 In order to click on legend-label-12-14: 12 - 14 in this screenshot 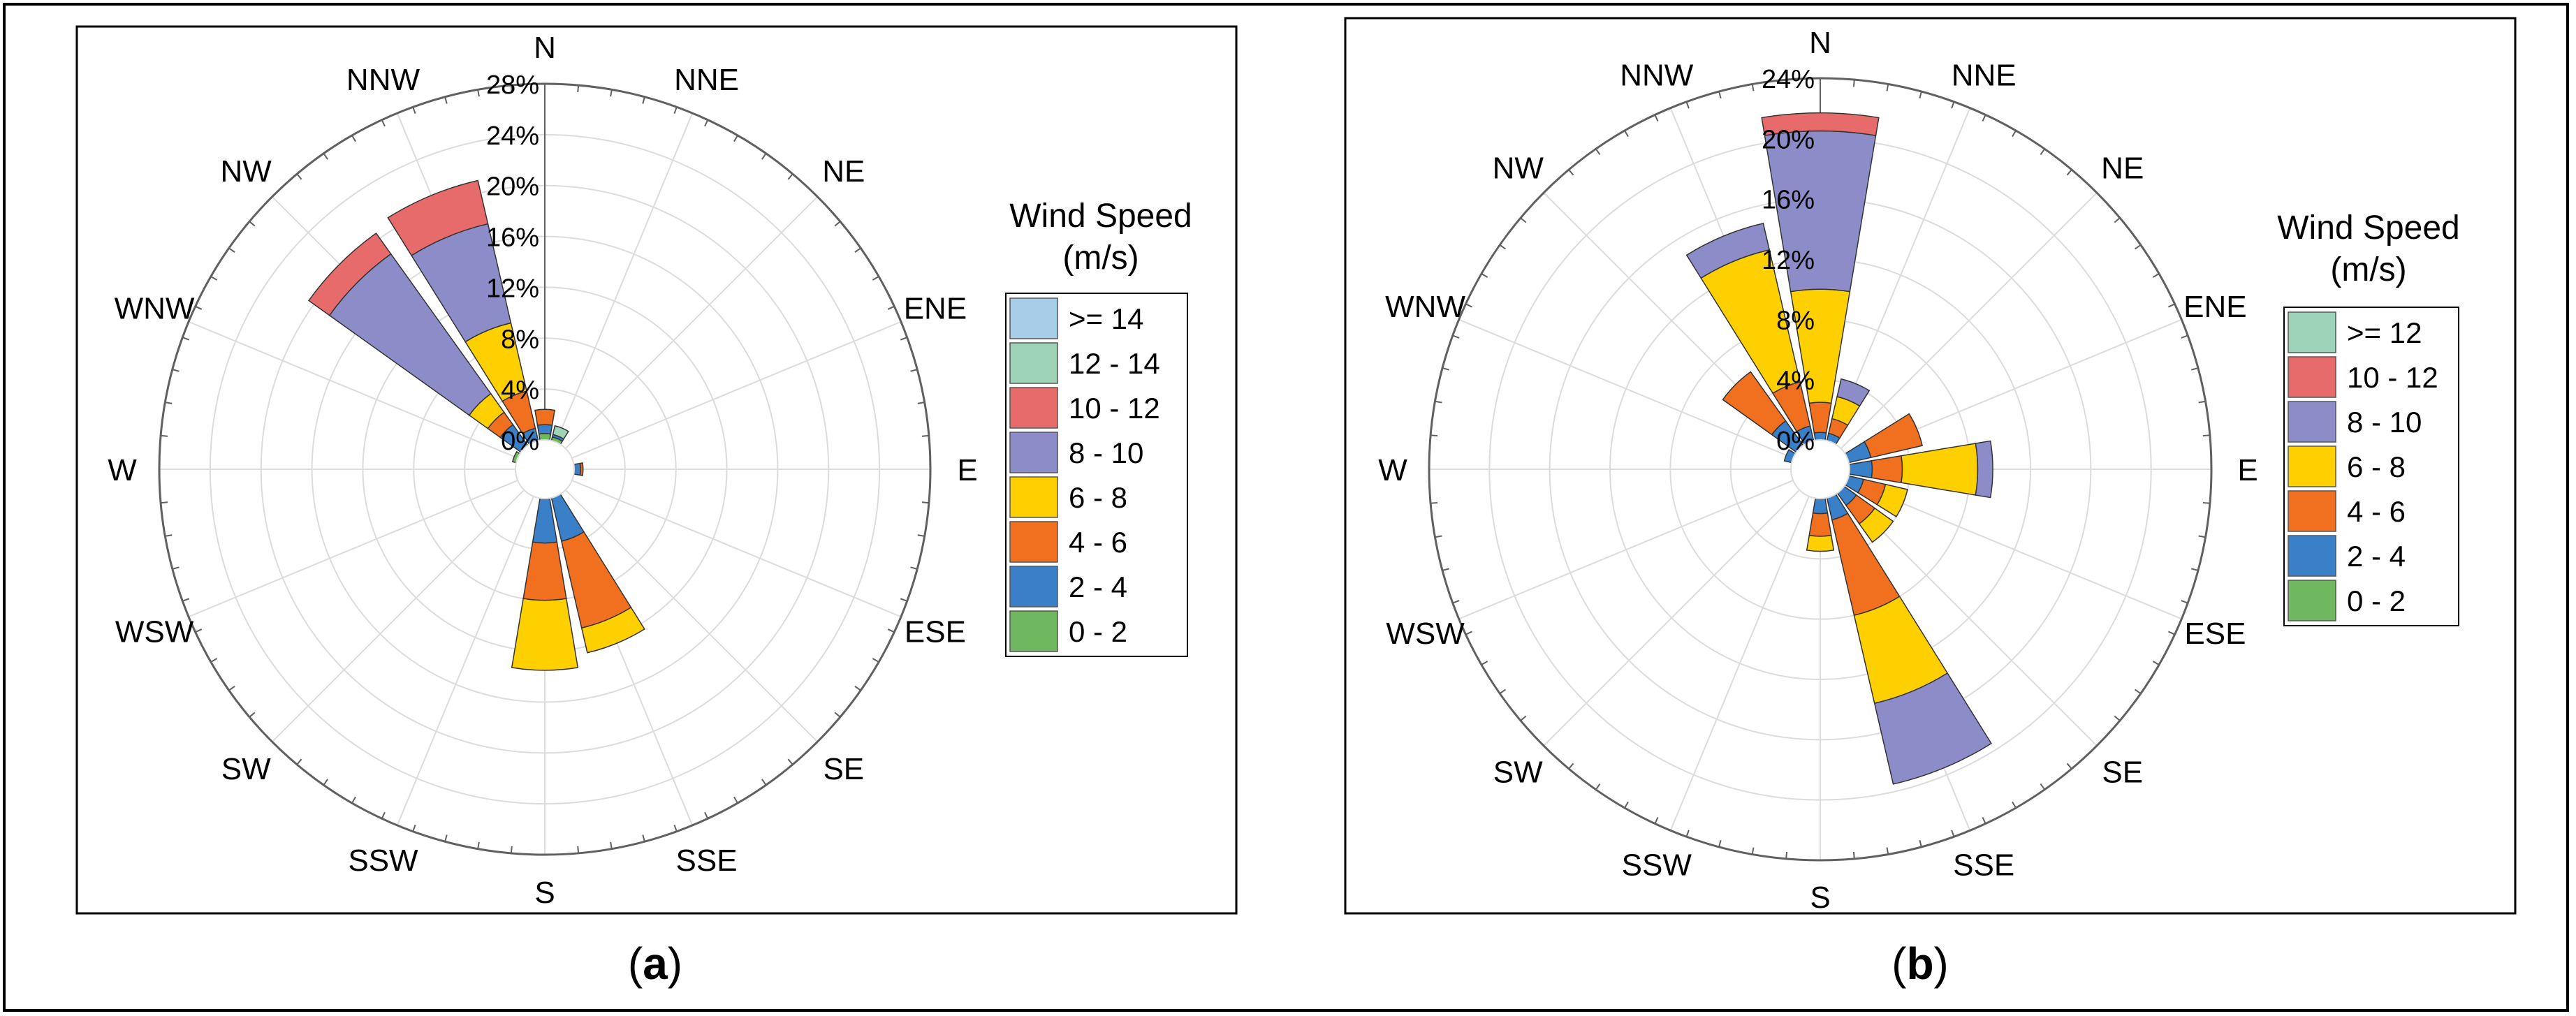, I will do `click(1114, 363)`.